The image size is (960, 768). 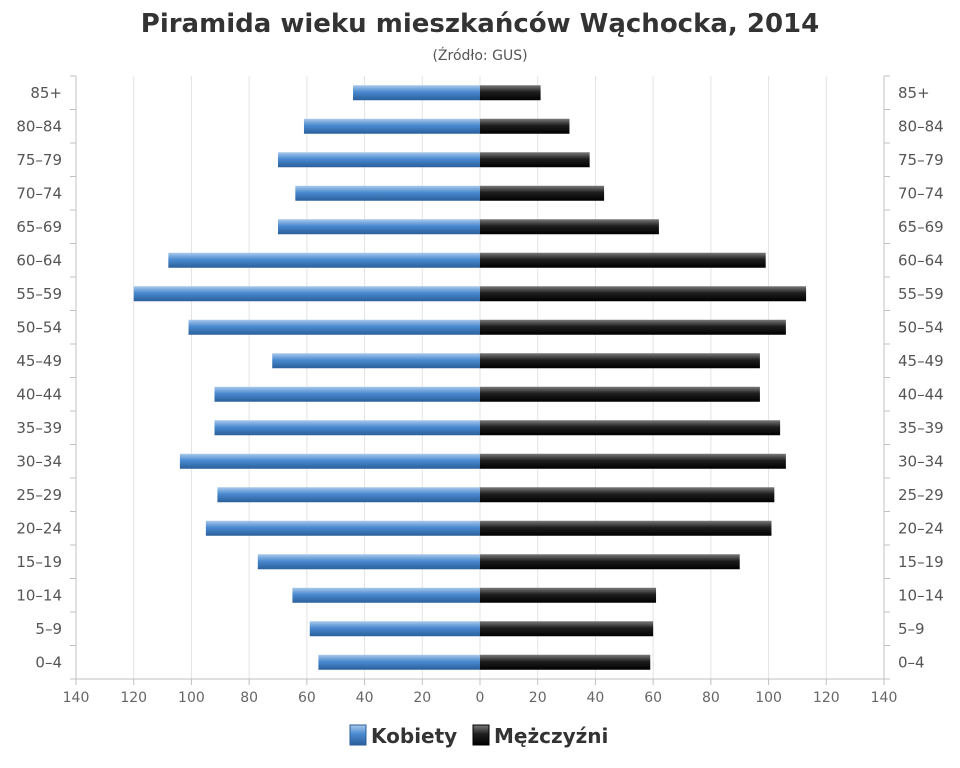 What do you see at coordinates (39, 461) in the screenshot?
I see `category-label-left: 30–34` at bounding box center [39, 461].